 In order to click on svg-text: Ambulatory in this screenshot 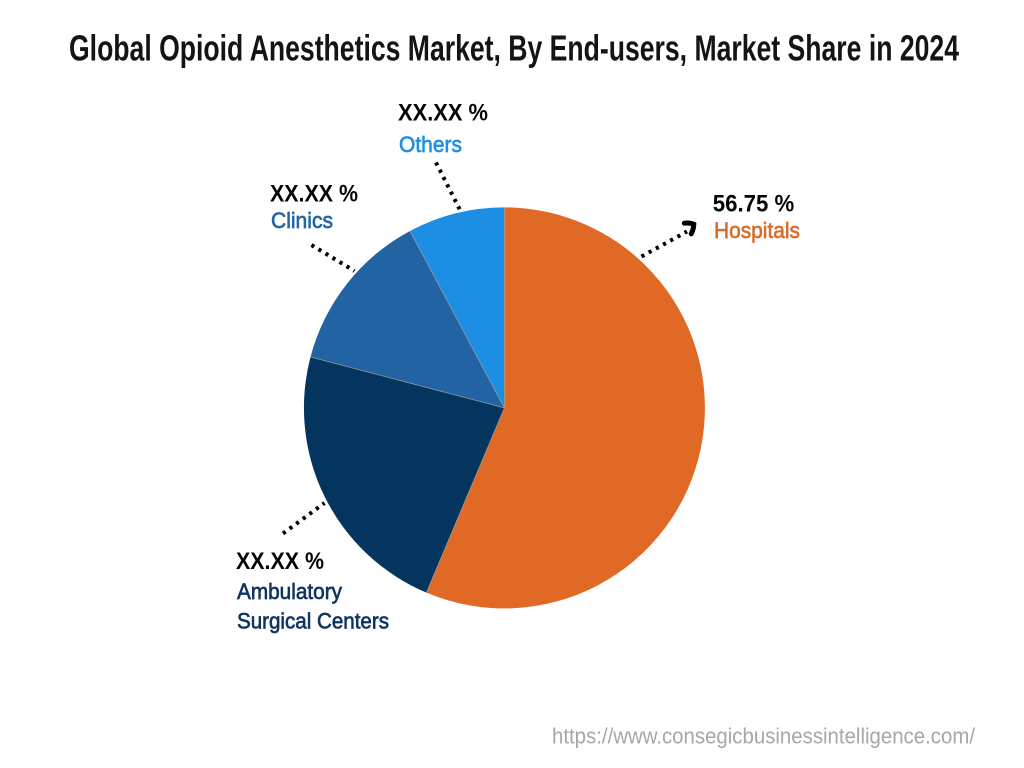, I will do `click(290, 591)`.